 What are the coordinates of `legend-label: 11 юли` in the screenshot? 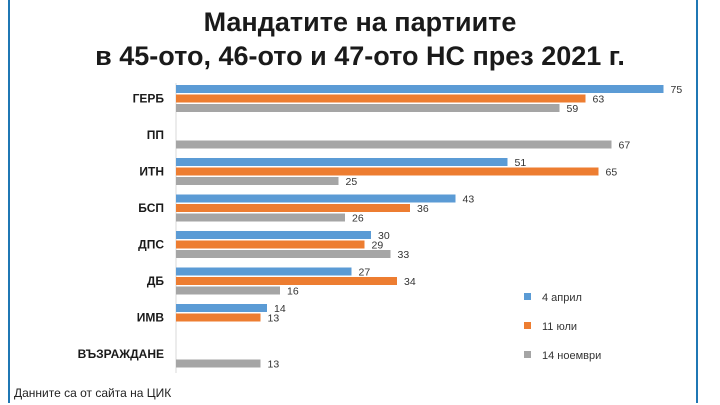 It's located at (559, 327).